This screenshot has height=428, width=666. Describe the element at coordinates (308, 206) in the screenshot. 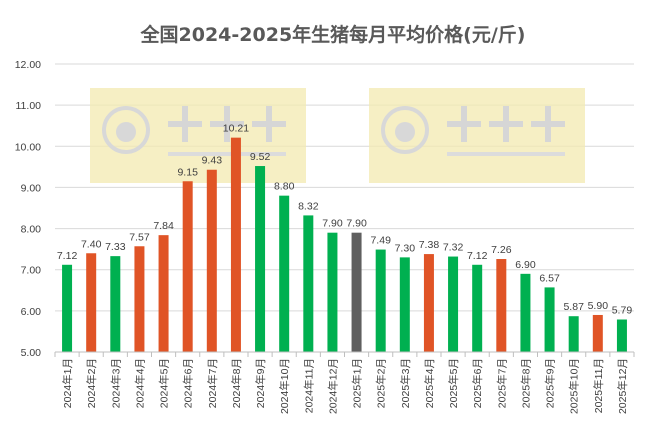

I see `data-label: 8.32` at that location.